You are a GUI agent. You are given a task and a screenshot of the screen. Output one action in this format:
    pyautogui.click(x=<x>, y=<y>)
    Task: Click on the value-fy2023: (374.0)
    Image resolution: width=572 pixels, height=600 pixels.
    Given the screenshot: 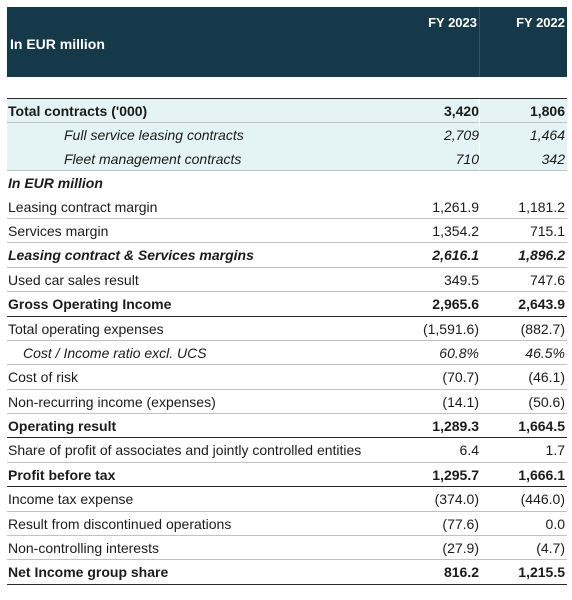 What is the action you would take?
    pyautogui.click(x=456, y=499)
    